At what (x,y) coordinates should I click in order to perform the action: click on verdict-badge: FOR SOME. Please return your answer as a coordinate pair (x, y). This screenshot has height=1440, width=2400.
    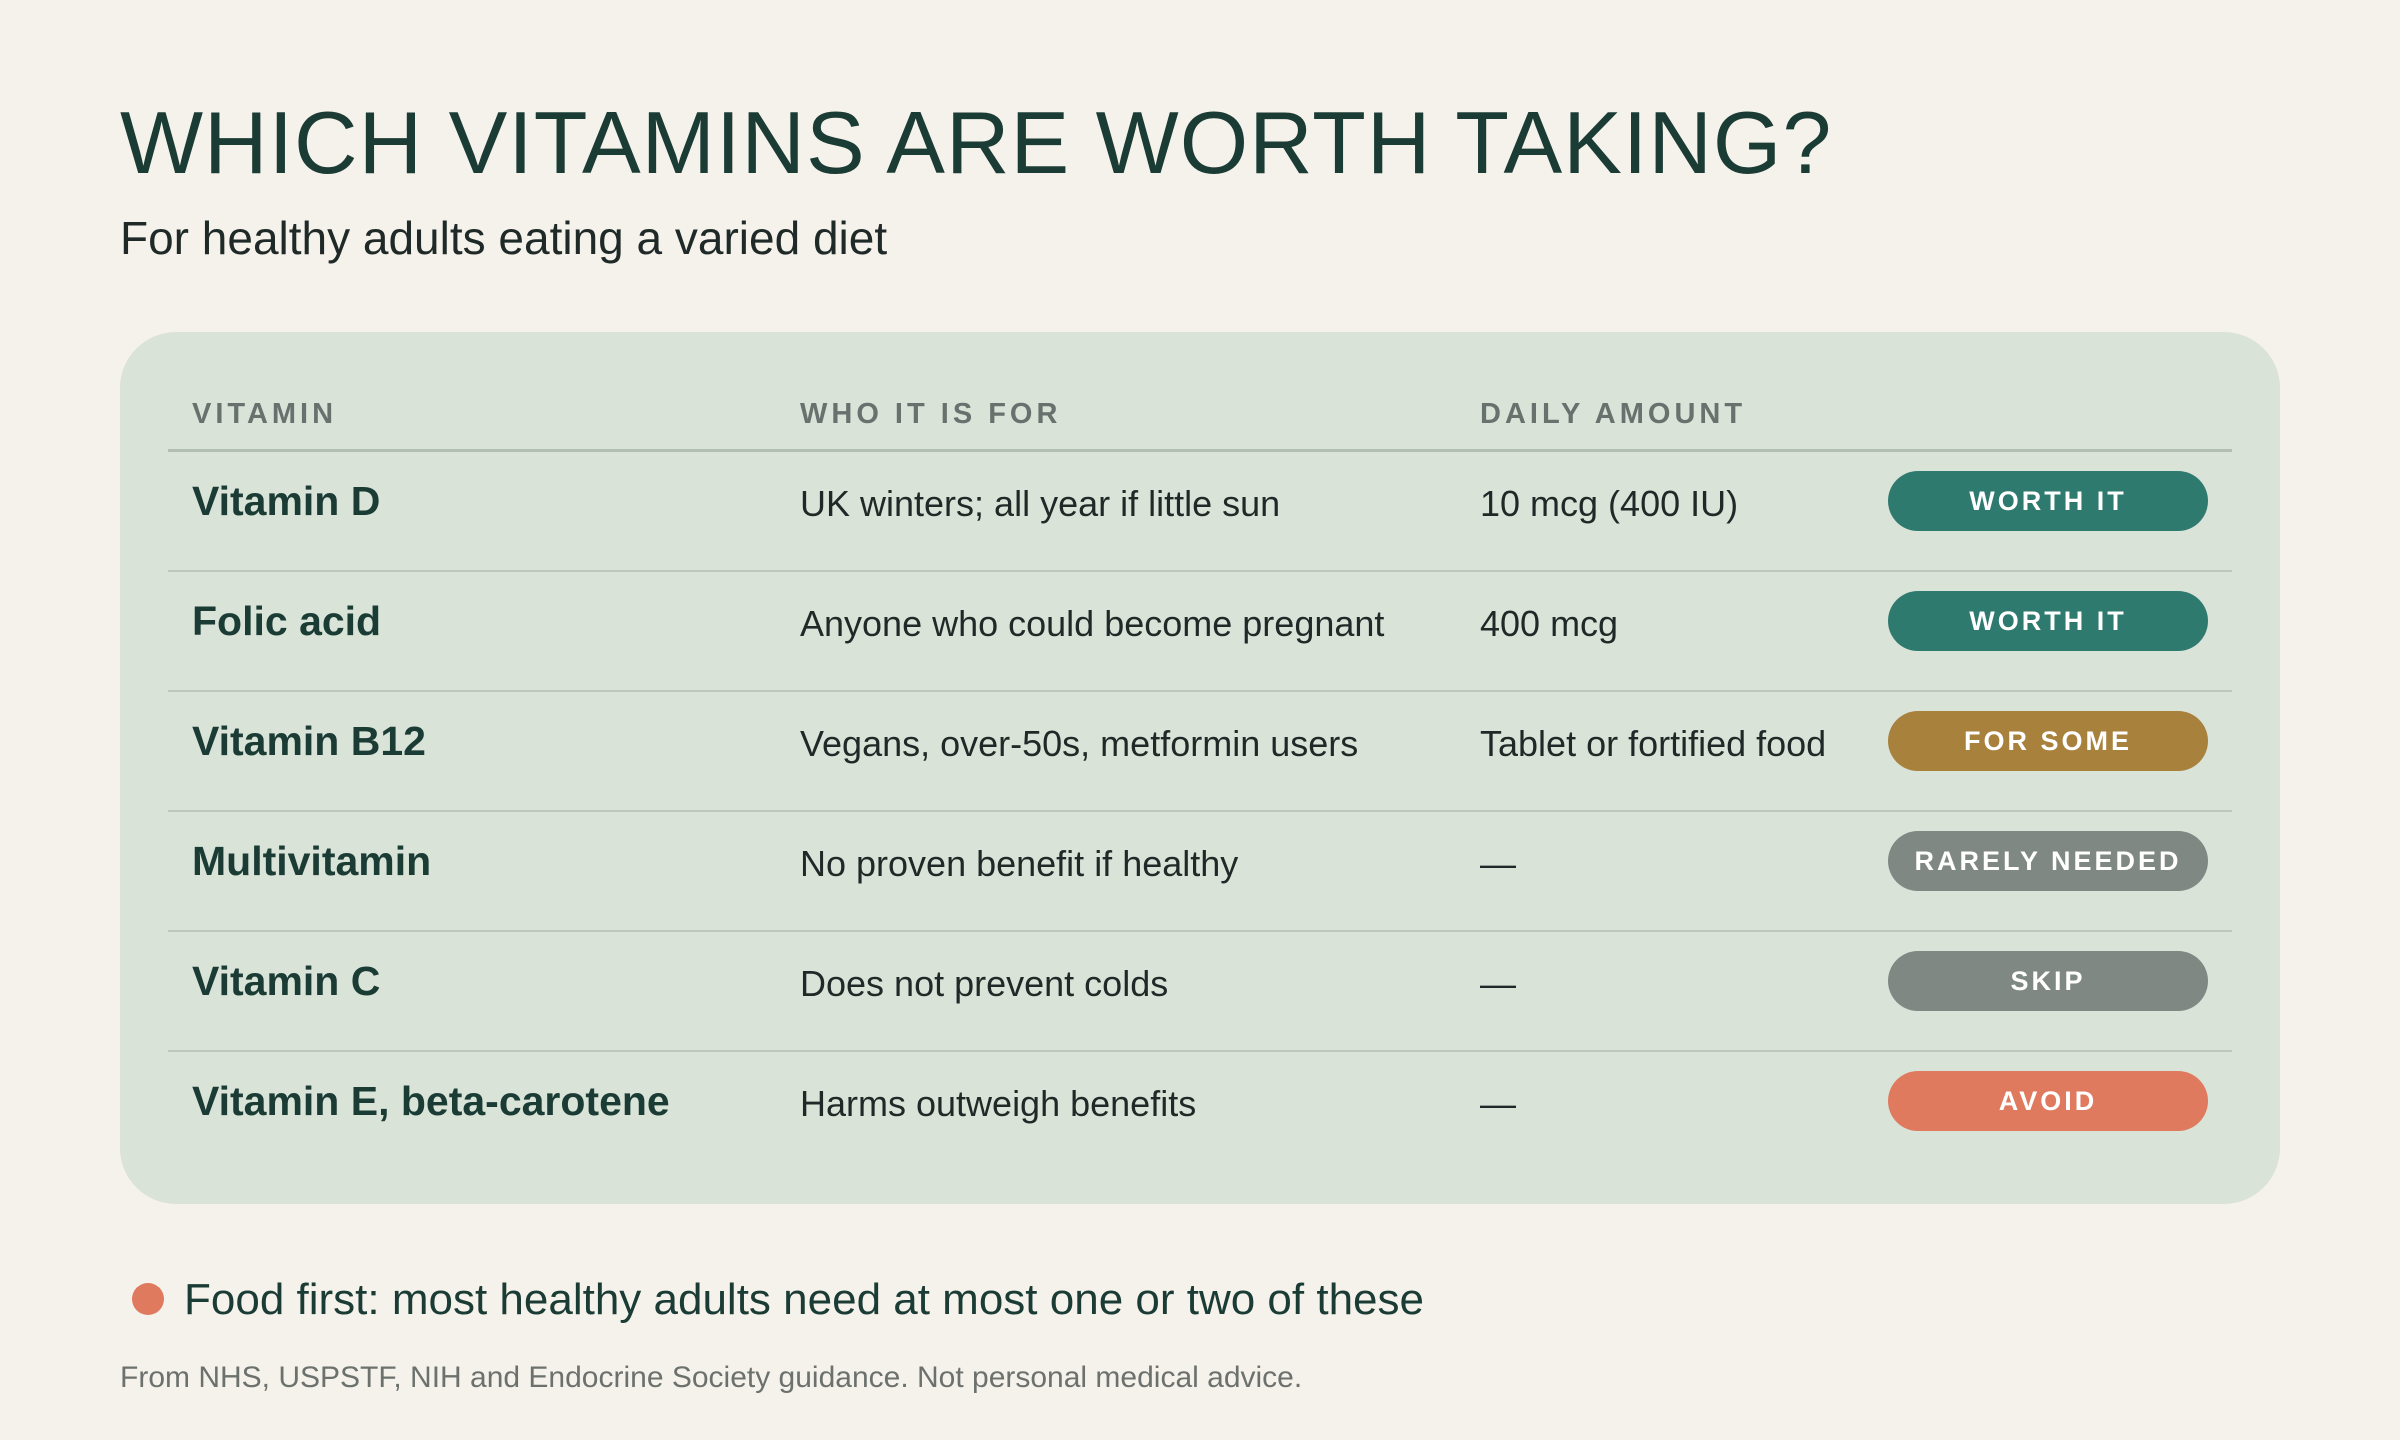
    Looking at the image, I should click on (2048, 741).